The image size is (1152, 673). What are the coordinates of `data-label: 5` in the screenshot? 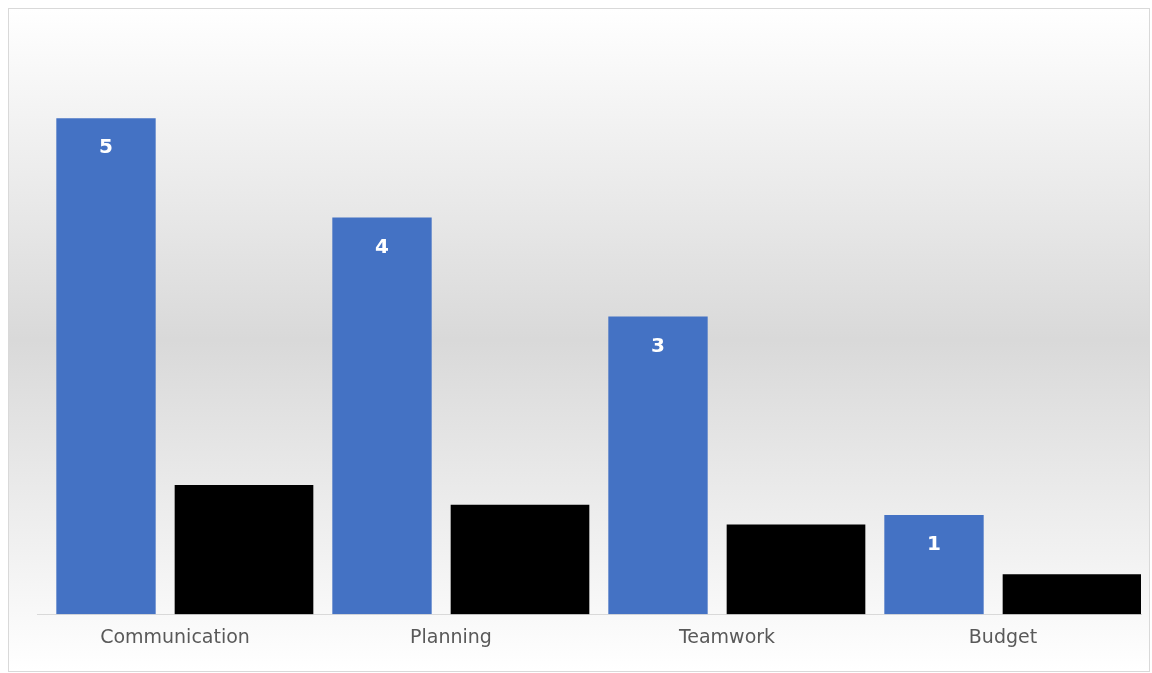 It's located at (106, 146).